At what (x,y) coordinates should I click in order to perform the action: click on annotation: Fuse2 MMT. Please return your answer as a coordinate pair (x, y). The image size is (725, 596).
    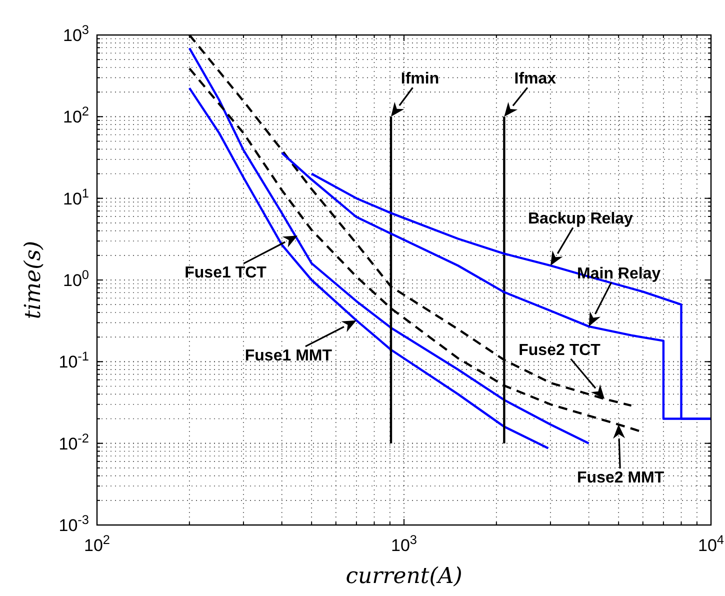
    Looking at the image, I should click on (620, 478).